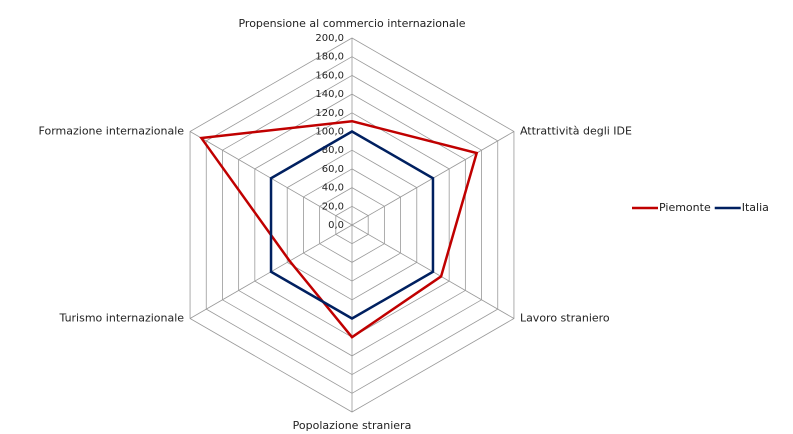 Image resolution: width=793 pixels, height=434 pixels. Describe the element at coordinates (352, 425) in the screenshot. I see `category-label: Popolazione straniera` at that location.